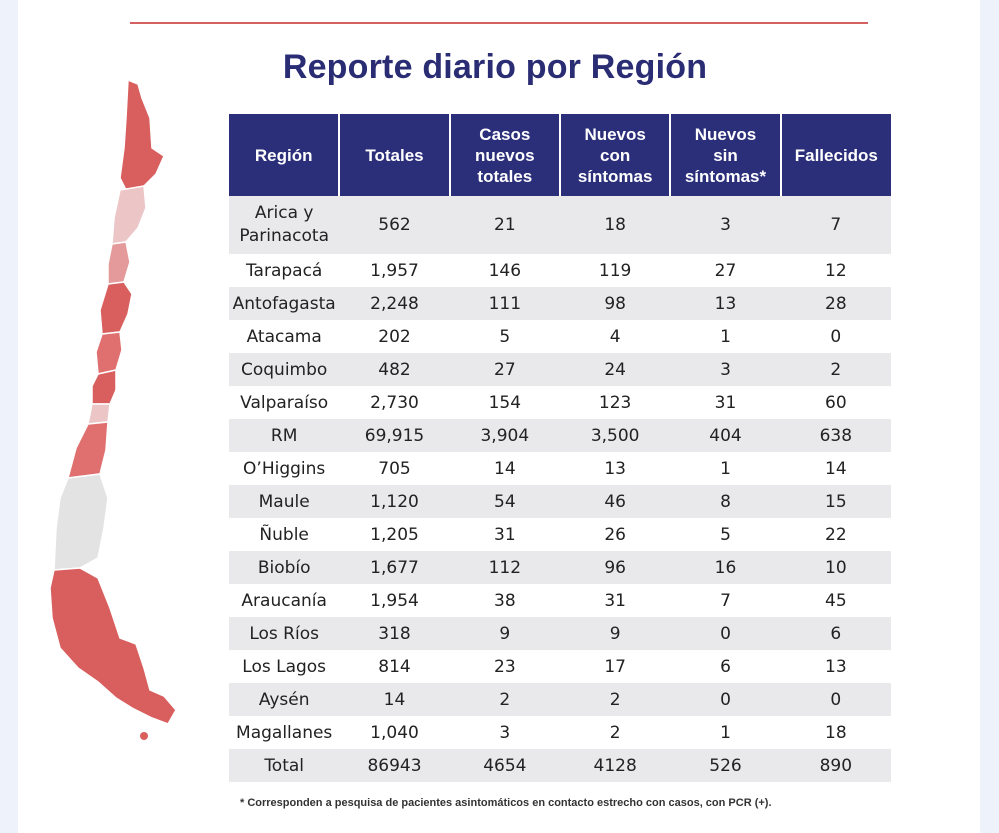  Describe the element at coordinates (615, 303) in the screenshot. I see `cell-con-sintomas: 98` at that location.